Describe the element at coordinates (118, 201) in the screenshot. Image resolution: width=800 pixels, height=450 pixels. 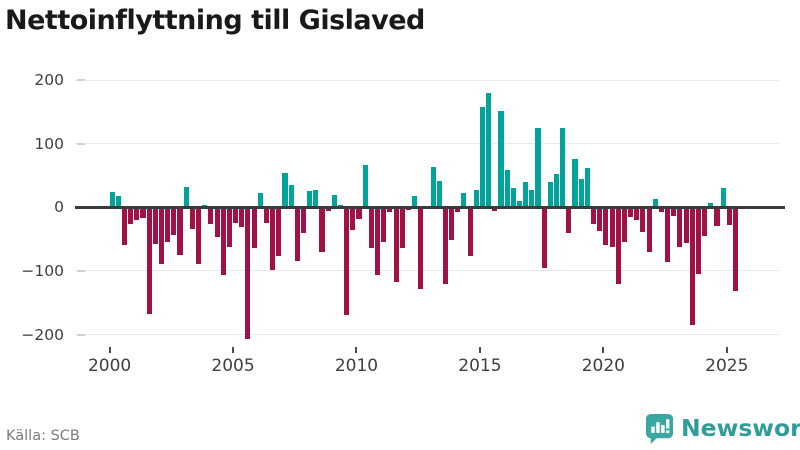
I see `bar-2000Q2` at that location.